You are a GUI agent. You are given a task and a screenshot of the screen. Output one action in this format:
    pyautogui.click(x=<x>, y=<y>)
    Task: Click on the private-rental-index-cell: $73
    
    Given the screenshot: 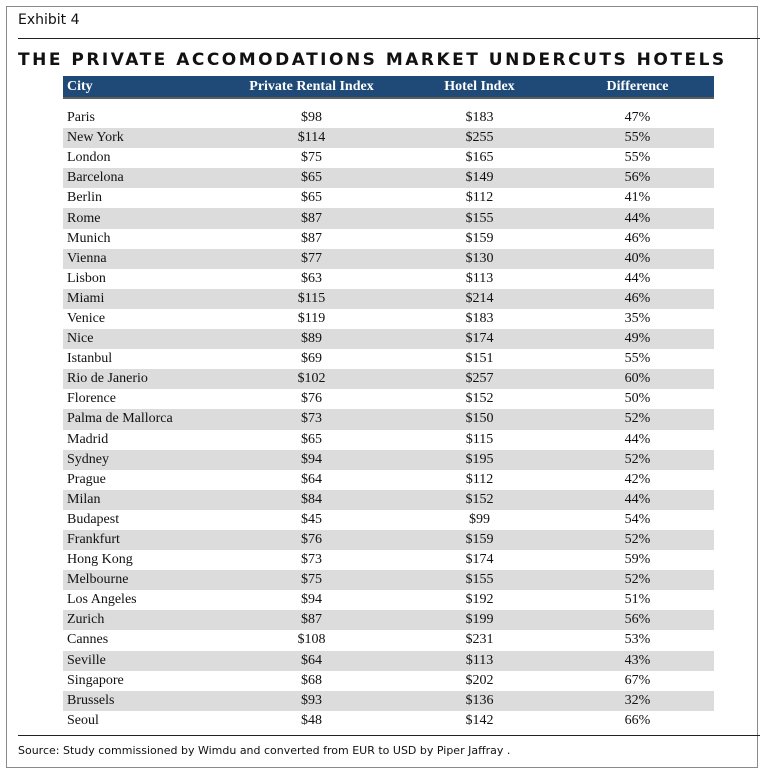 What is the action you would take?
    pyautogui.click(x=311, y=560)
    